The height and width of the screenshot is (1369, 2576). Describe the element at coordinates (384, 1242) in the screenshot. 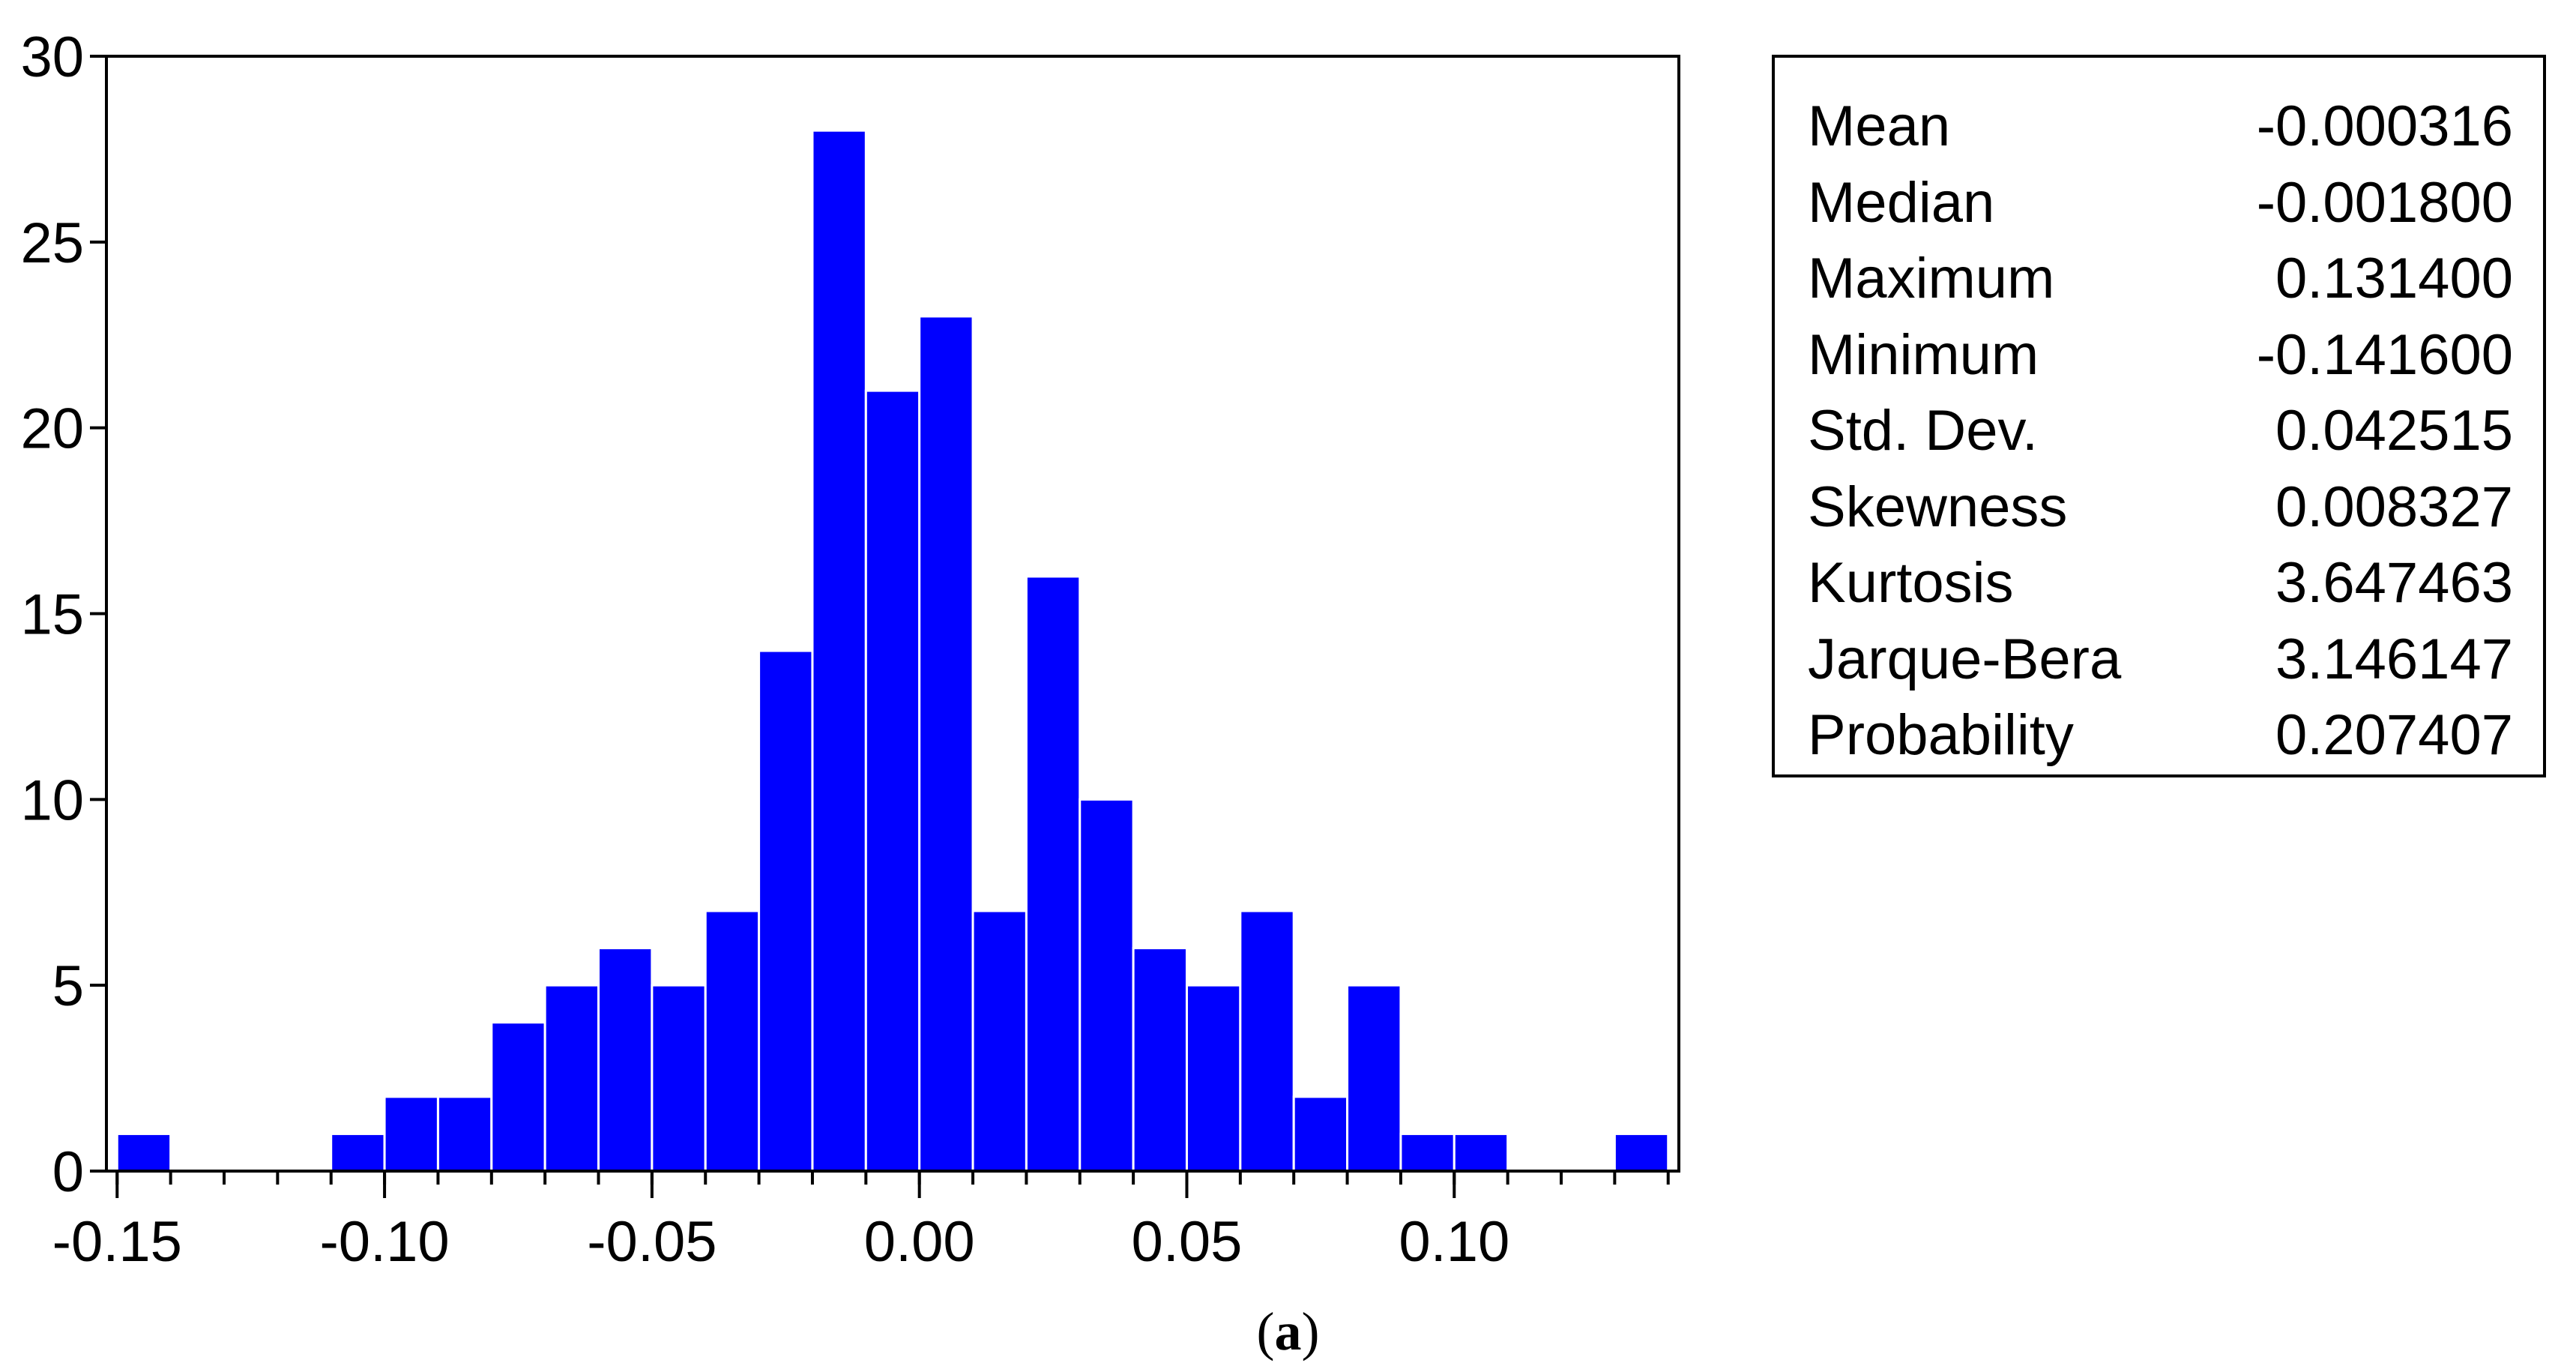

I see `x-tick-label: -0.10` at that location.